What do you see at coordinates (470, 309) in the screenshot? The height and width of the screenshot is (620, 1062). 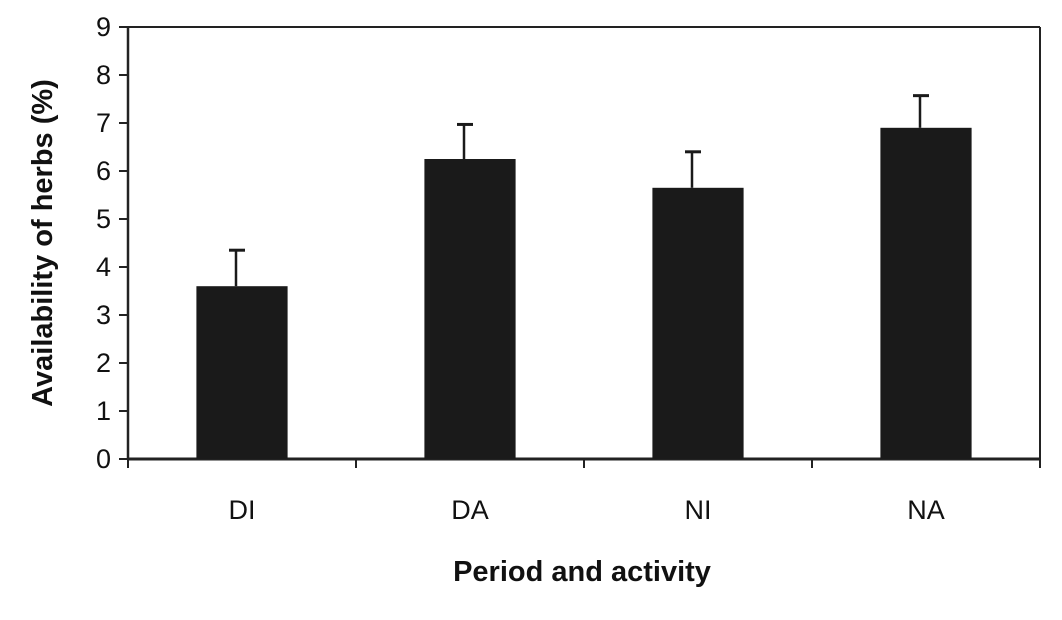 I see `bar-da` at bounding box center [470, 309].